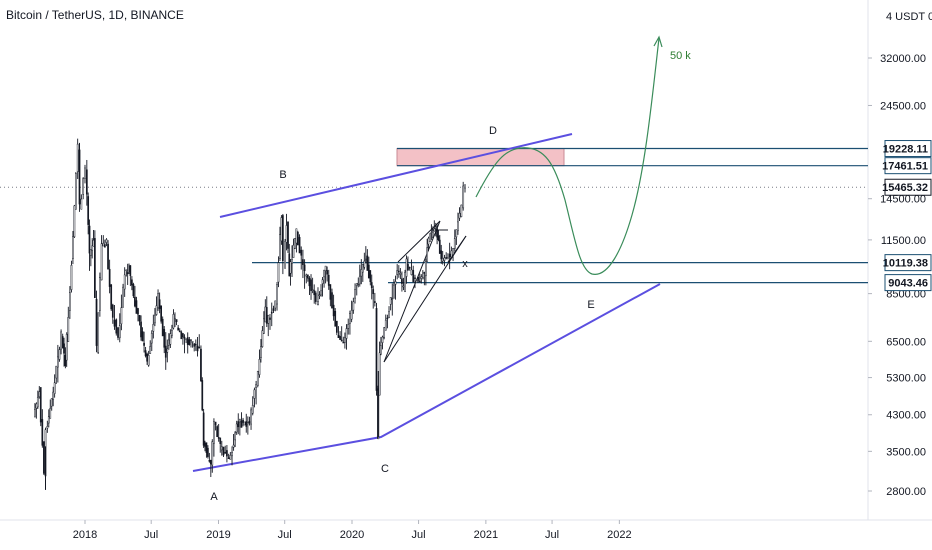  Describe the element at coordinates (419, 241) in the screenshot. I see `channel-line-top` at that location.